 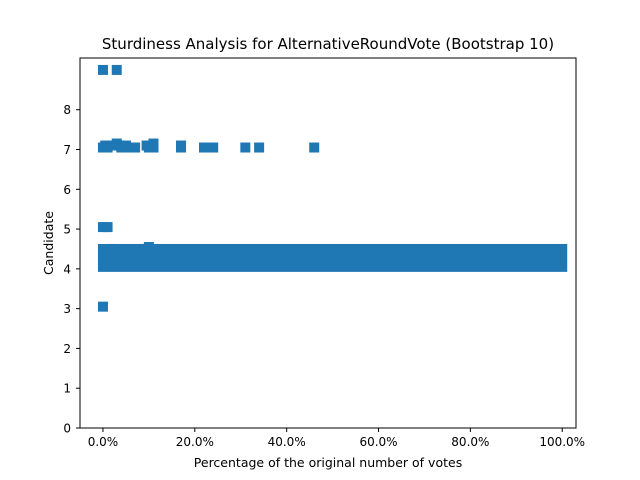 What do you see at coordinates (67, 269) in the screenshot?
I see `y-tick-label: 4` at bounding box center [67, 269].